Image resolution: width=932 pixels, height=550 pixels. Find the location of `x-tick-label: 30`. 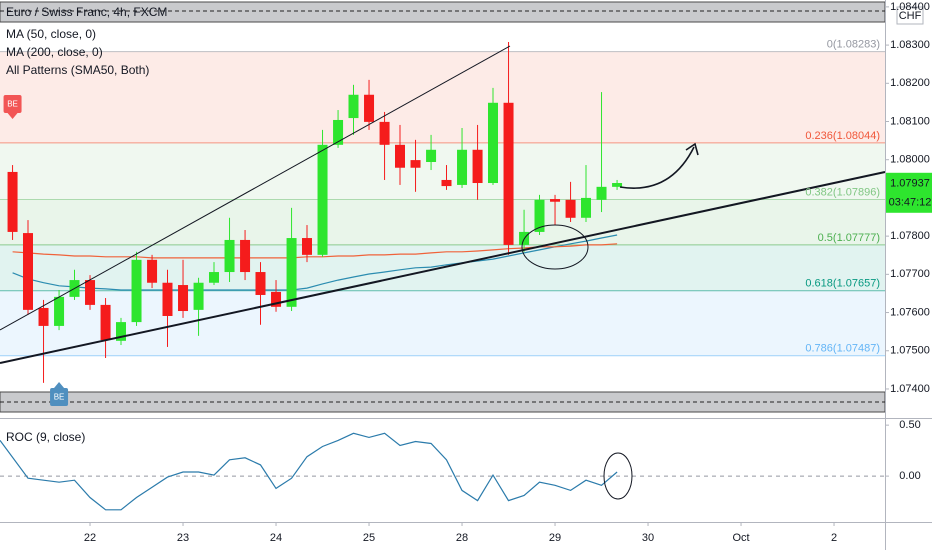

x-tick-label: 30 is located at coordinates (648, 538).